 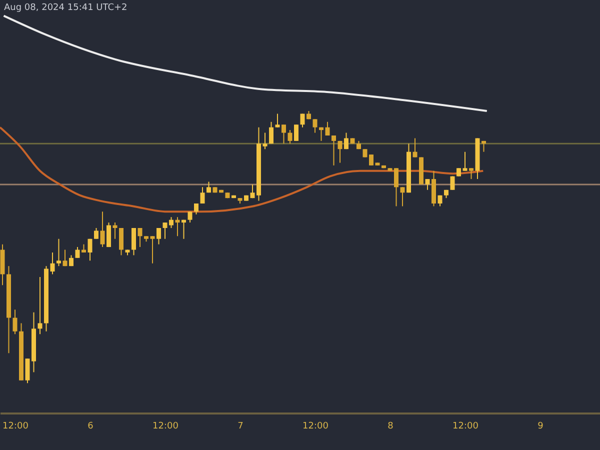 What do you see at coordinates (391, 427) in the screenshot?
I see `x-tick-label: 8` at bounding box center [391, 427].